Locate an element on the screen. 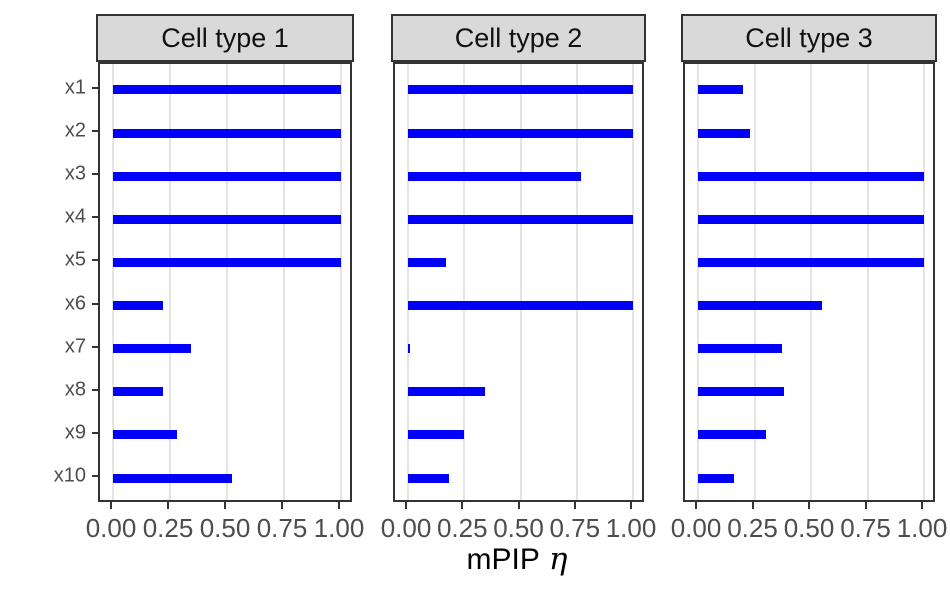 Image resolution: width=950 pixels, height=600 pixels. y-tick-label-x2: x2 is located at coordinates (75, 130).